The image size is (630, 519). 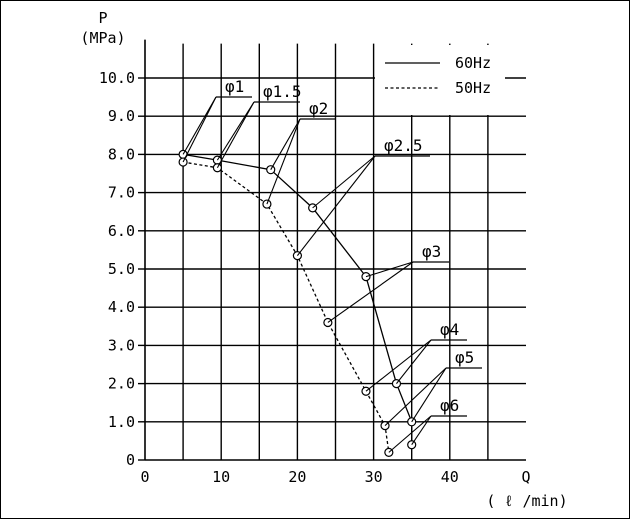 What do you see at coordinates (121, 231) in the screenshot?
I see `y-tick-label: 6.0` at bounding box center [121, 231].